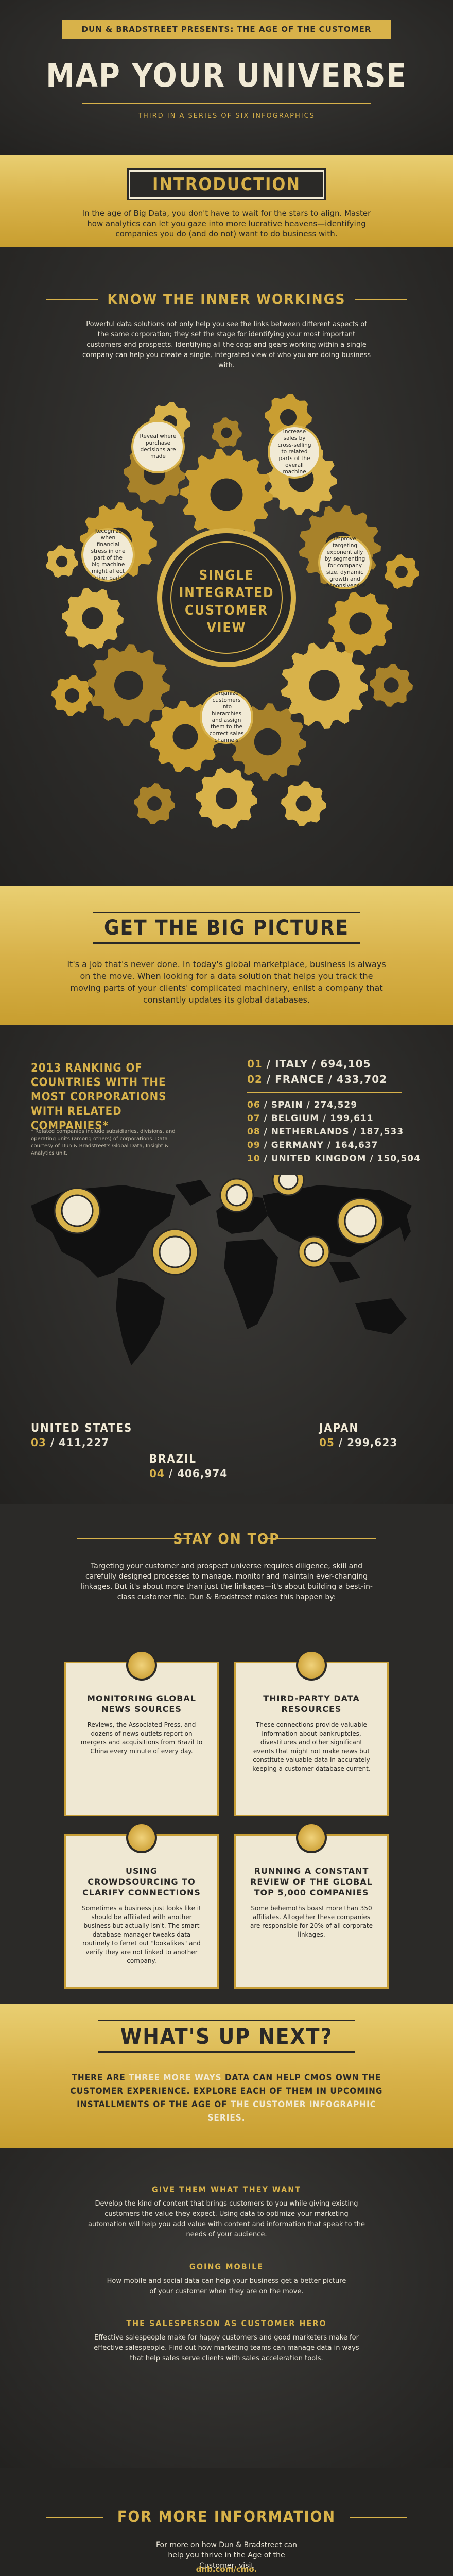  I want to click on section-heading: GET THE BIG PICTURE, so click(226, 928).